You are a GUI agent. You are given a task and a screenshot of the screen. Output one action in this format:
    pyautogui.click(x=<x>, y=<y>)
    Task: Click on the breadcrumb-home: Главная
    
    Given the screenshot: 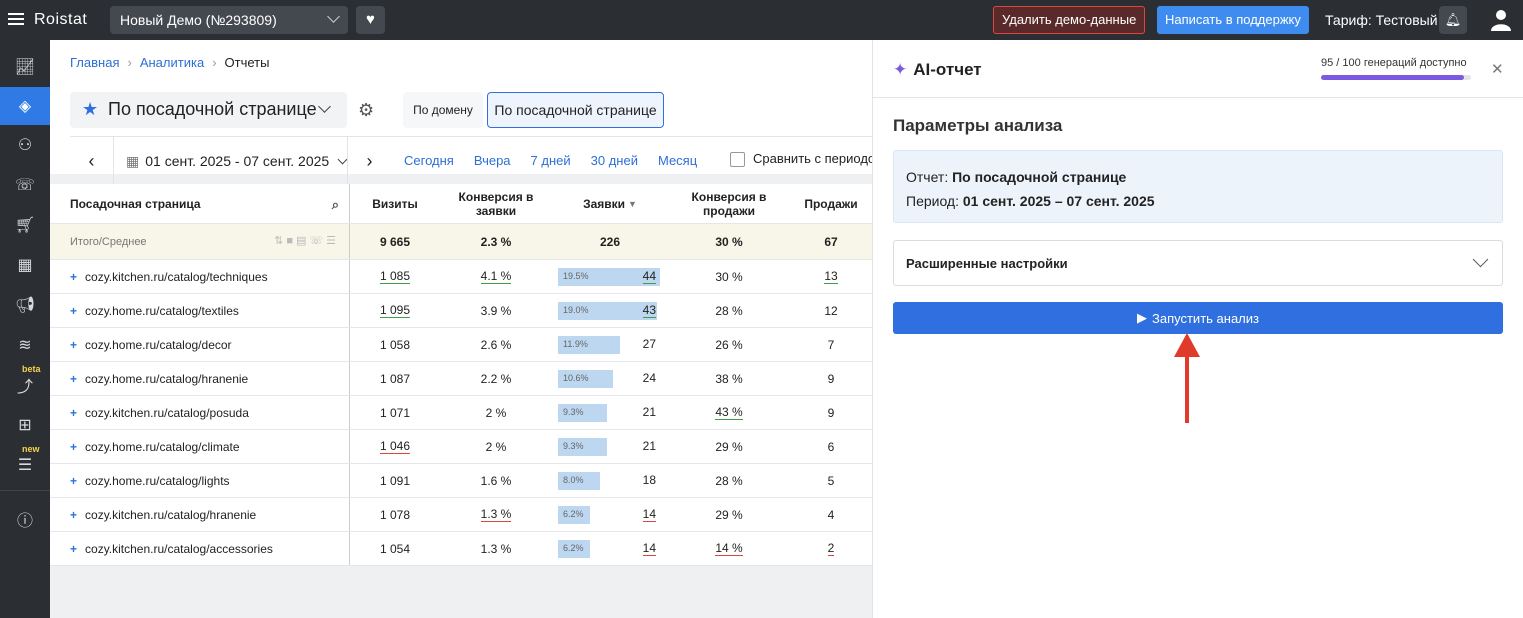 What is the action you would take?
    pyautogui.click(x=95, y=62)
    